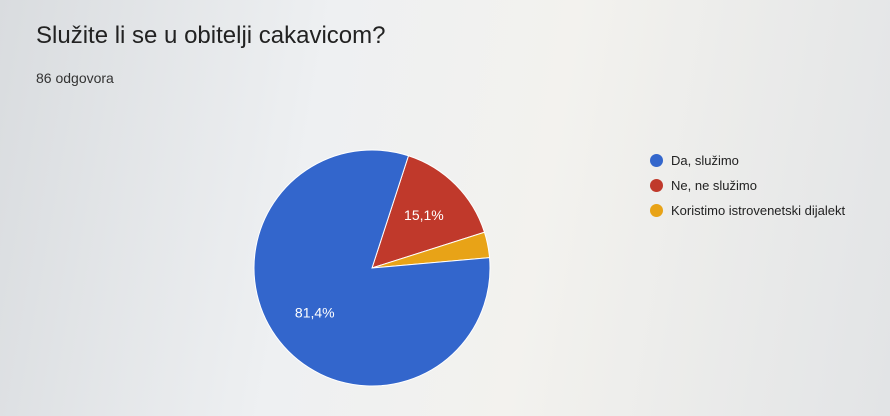 This screenshot has width=890, height=416. Describe the element at coordinates (714, 185) in the screenshot. I see `legend-label-1: Ne, ne služimo` at that location.